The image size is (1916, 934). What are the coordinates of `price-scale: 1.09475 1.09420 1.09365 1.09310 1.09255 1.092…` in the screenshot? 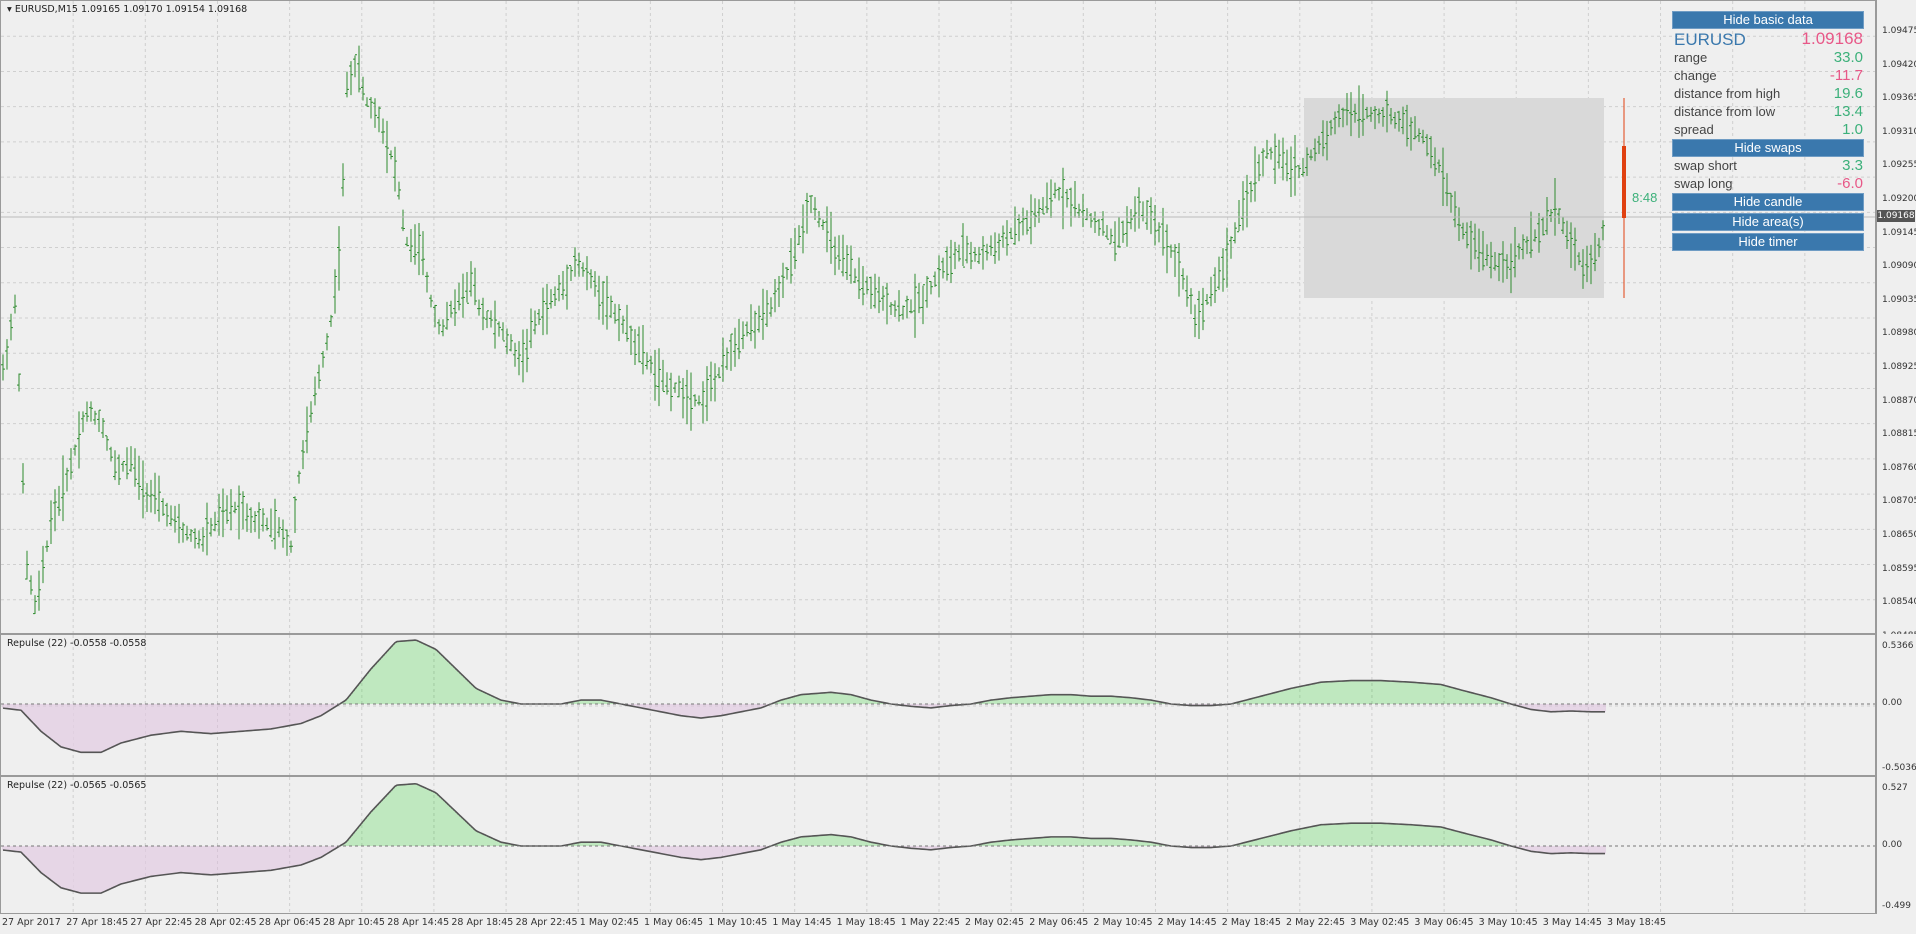 It's located at (1896, 320).